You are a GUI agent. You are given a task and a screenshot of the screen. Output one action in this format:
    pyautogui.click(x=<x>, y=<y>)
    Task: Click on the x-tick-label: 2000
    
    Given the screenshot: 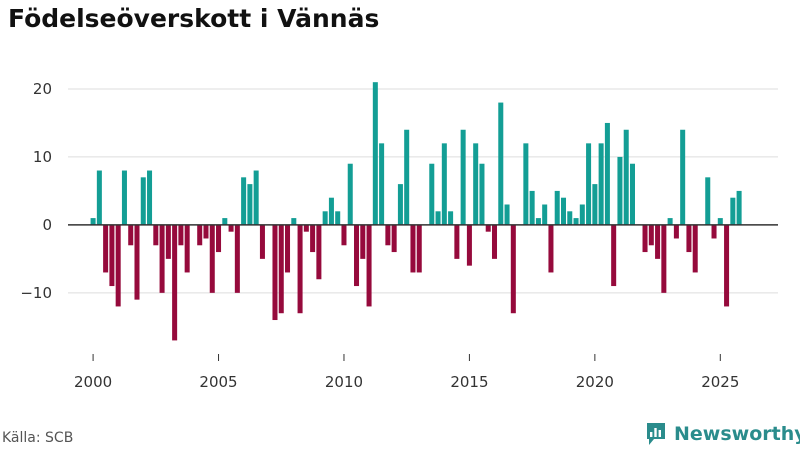 What is the action you would take?
    pyautogui.click(x=93, y=382)
    